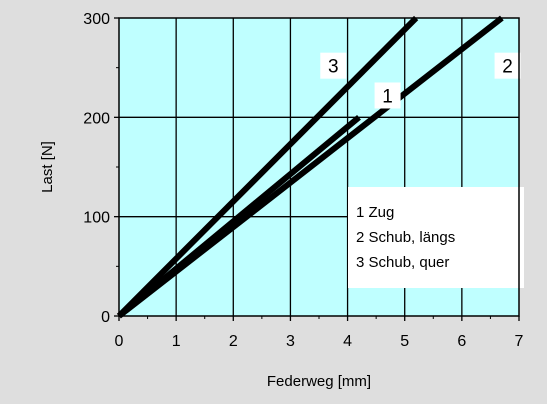 The width and height of the screenshot is (547, 404). What do you see at coordinates (347, 341) in the screenshot?
I see `x-tick-label-4: 4` at bounding box center [347, 341].